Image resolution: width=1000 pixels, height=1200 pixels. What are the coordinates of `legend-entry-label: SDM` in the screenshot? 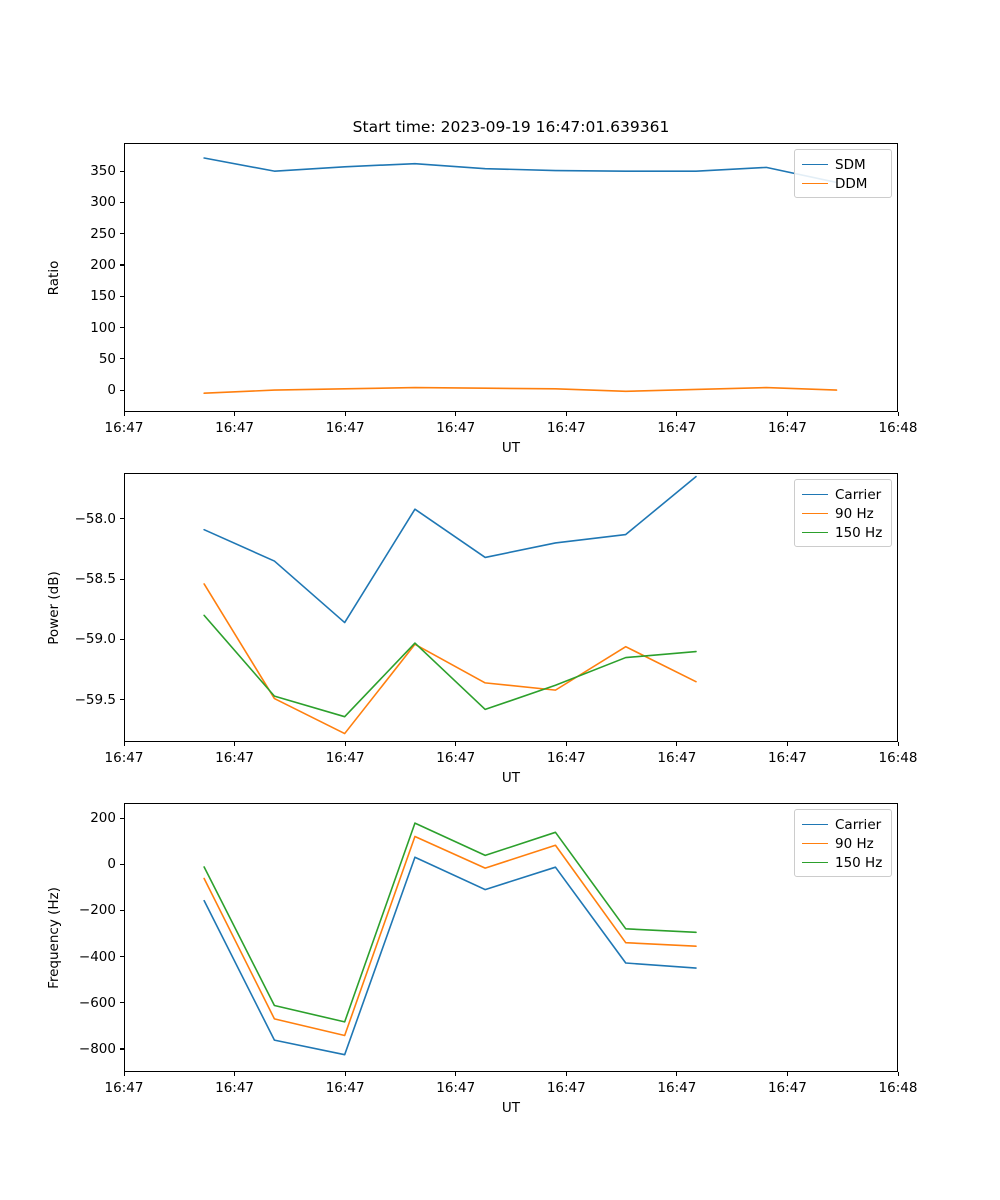 It's located at (850, 164).